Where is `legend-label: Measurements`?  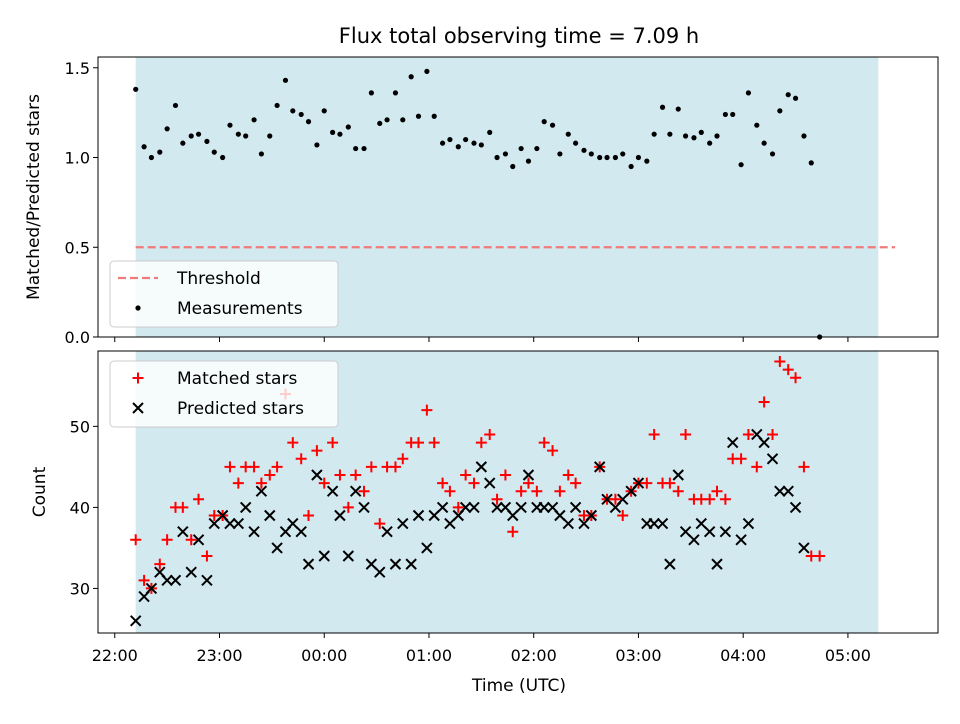
legend-label: Measurements is located at coordinates (240, 309).